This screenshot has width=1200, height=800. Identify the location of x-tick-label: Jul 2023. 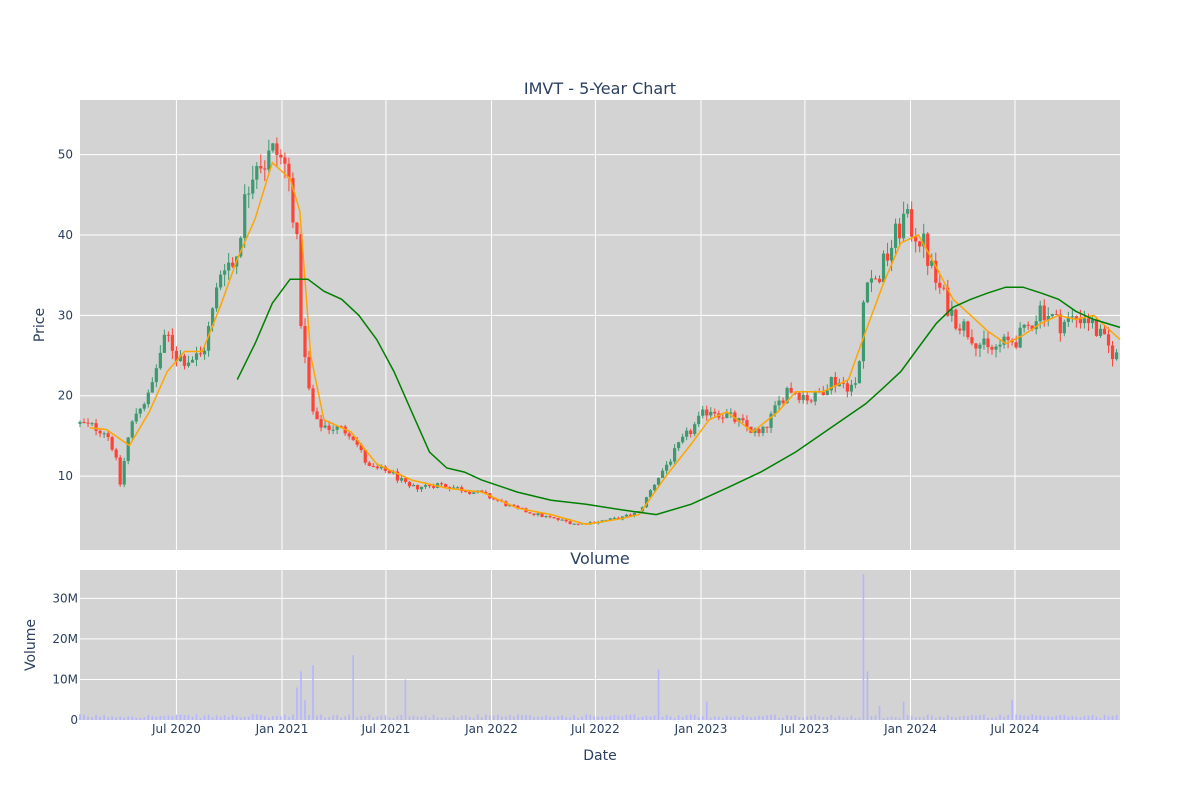
(804, 729).